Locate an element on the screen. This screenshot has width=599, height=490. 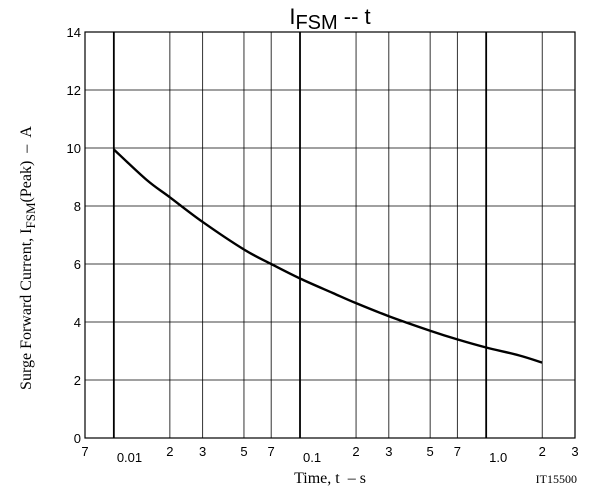
y-tick-label-2: 4 is located at coordinates (77, 322).